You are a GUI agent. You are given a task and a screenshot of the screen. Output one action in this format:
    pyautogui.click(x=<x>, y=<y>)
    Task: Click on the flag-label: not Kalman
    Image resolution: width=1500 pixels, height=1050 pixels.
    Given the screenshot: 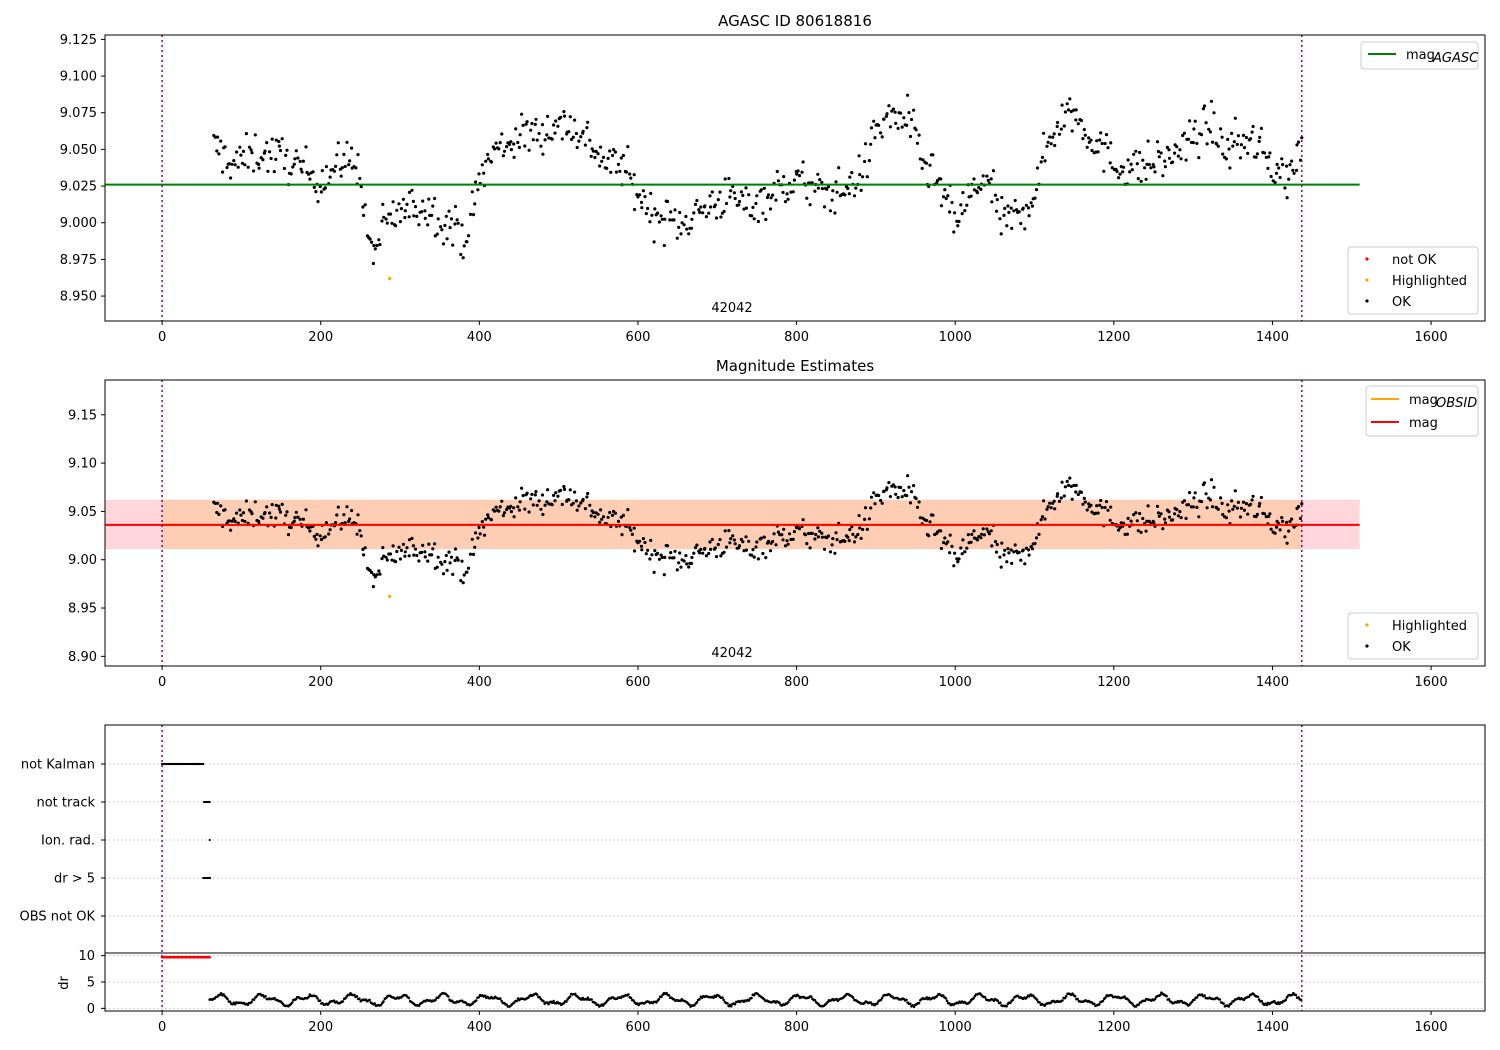 What is the action you would take?
    pyautogui.click(x=58, y=765)
    